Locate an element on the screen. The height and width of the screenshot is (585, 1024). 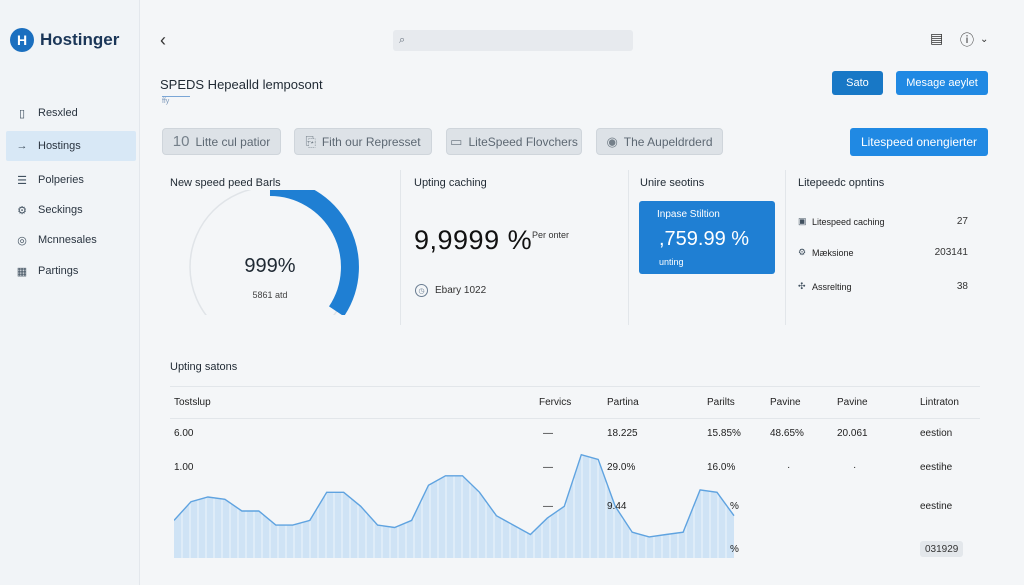
chip-2: ▭ LiteSpeed Flovchers is located at coordinates (514, 141).